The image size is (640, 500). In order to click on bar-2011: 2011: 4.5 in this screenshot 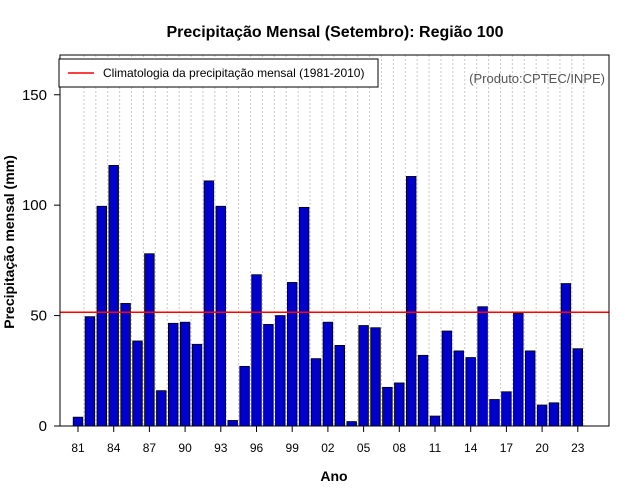, I will do `click(435, 421)`.